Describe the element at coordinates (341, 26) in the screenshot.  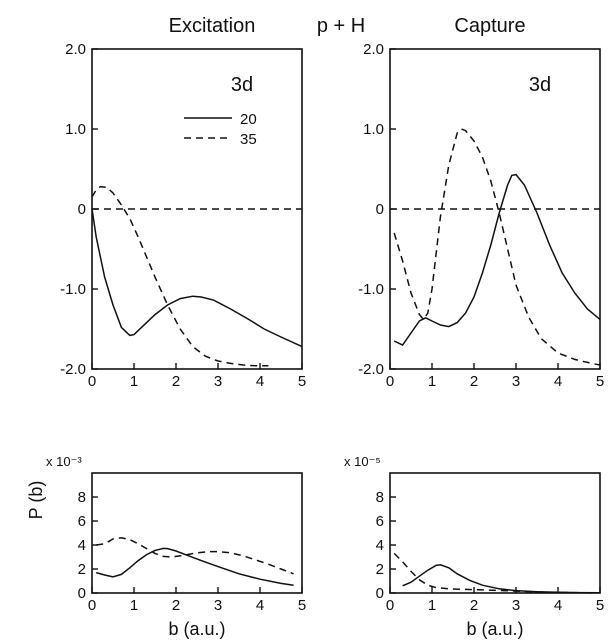
I see `title-p-plus-h: p + H` at that location.